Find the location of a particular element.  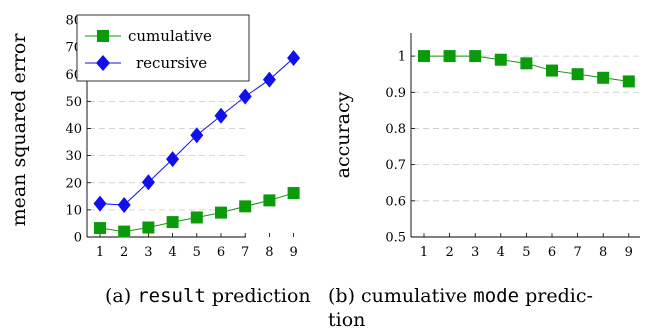

y-tick-label: 10 is located at coordinates (73, 210).